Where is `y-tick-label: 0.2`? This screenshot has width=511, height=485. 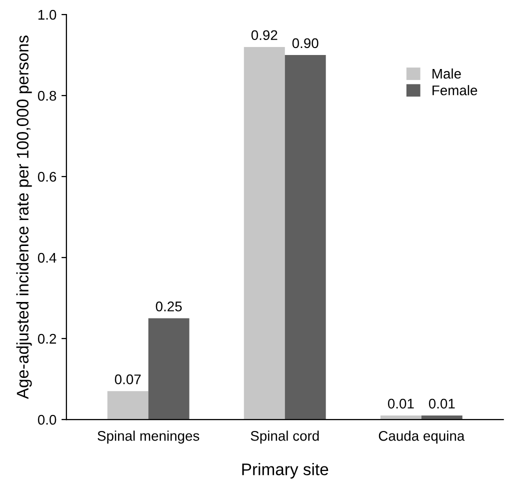 y-tick-label: 0.2 is located at coordinates (47, 339).